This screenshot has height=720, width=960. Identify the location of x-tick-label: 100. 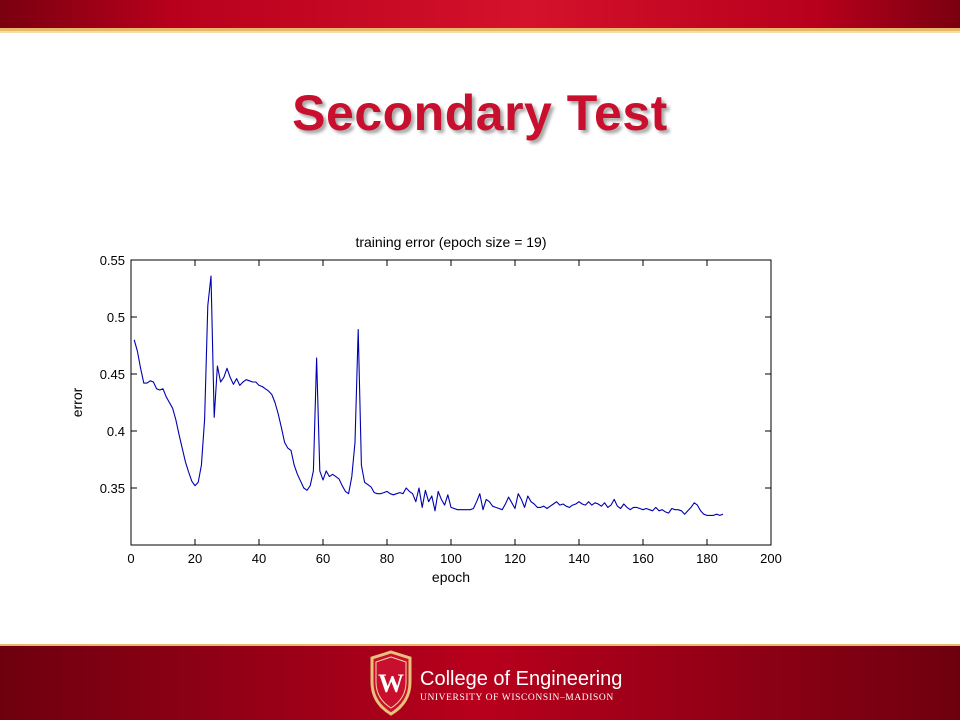
(451, 558).